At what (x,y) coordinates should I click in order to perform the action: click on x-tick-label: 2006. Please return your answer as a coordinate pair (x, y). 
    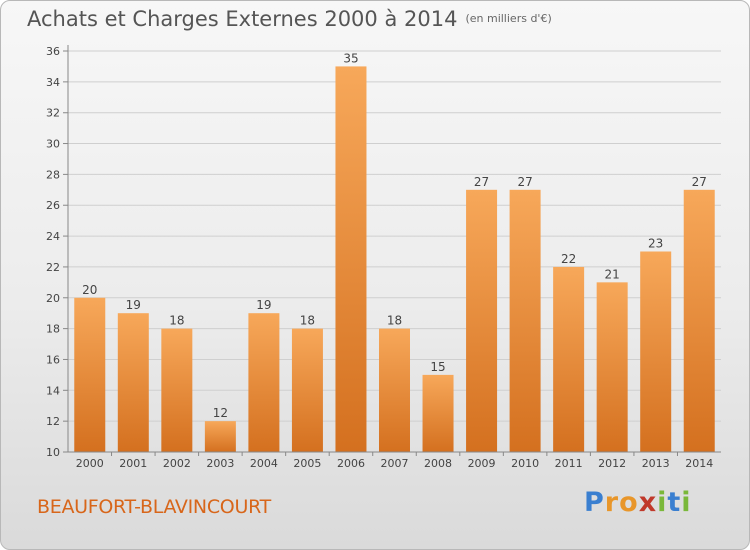
    Looking at the image, I should click on (351, 463).